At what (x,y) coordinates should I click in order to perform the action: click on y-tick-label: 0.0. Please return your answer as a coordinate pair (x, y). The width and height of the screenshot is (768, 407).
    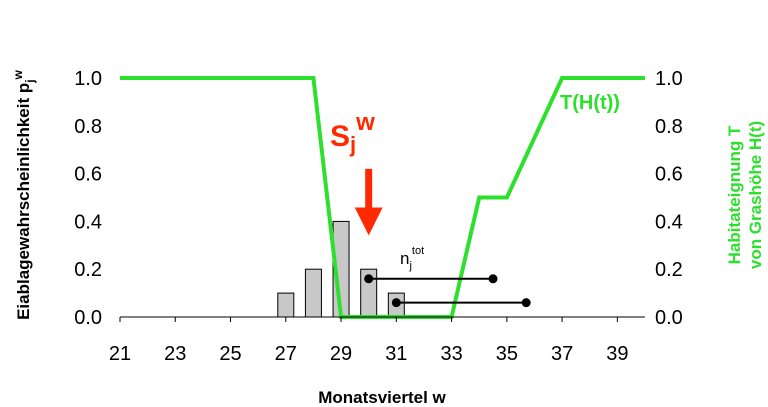
    Looking at the image, I should click on (88, 318).